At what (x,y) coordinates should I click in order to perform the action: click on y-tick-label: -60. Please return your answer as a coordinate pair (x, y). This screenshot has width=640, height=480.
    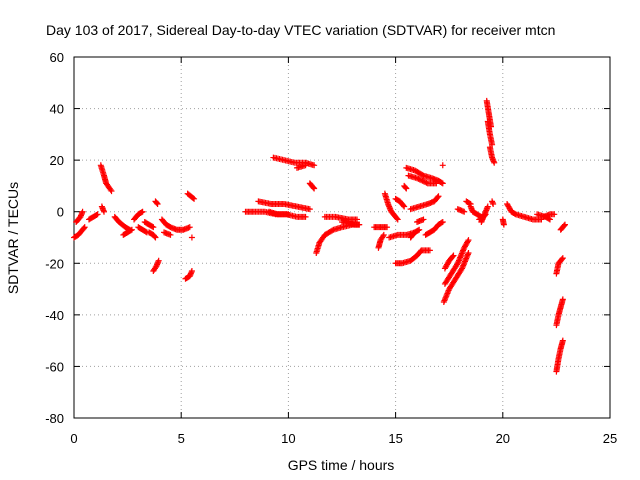
    Looking at the image, I should click on (54, 366).